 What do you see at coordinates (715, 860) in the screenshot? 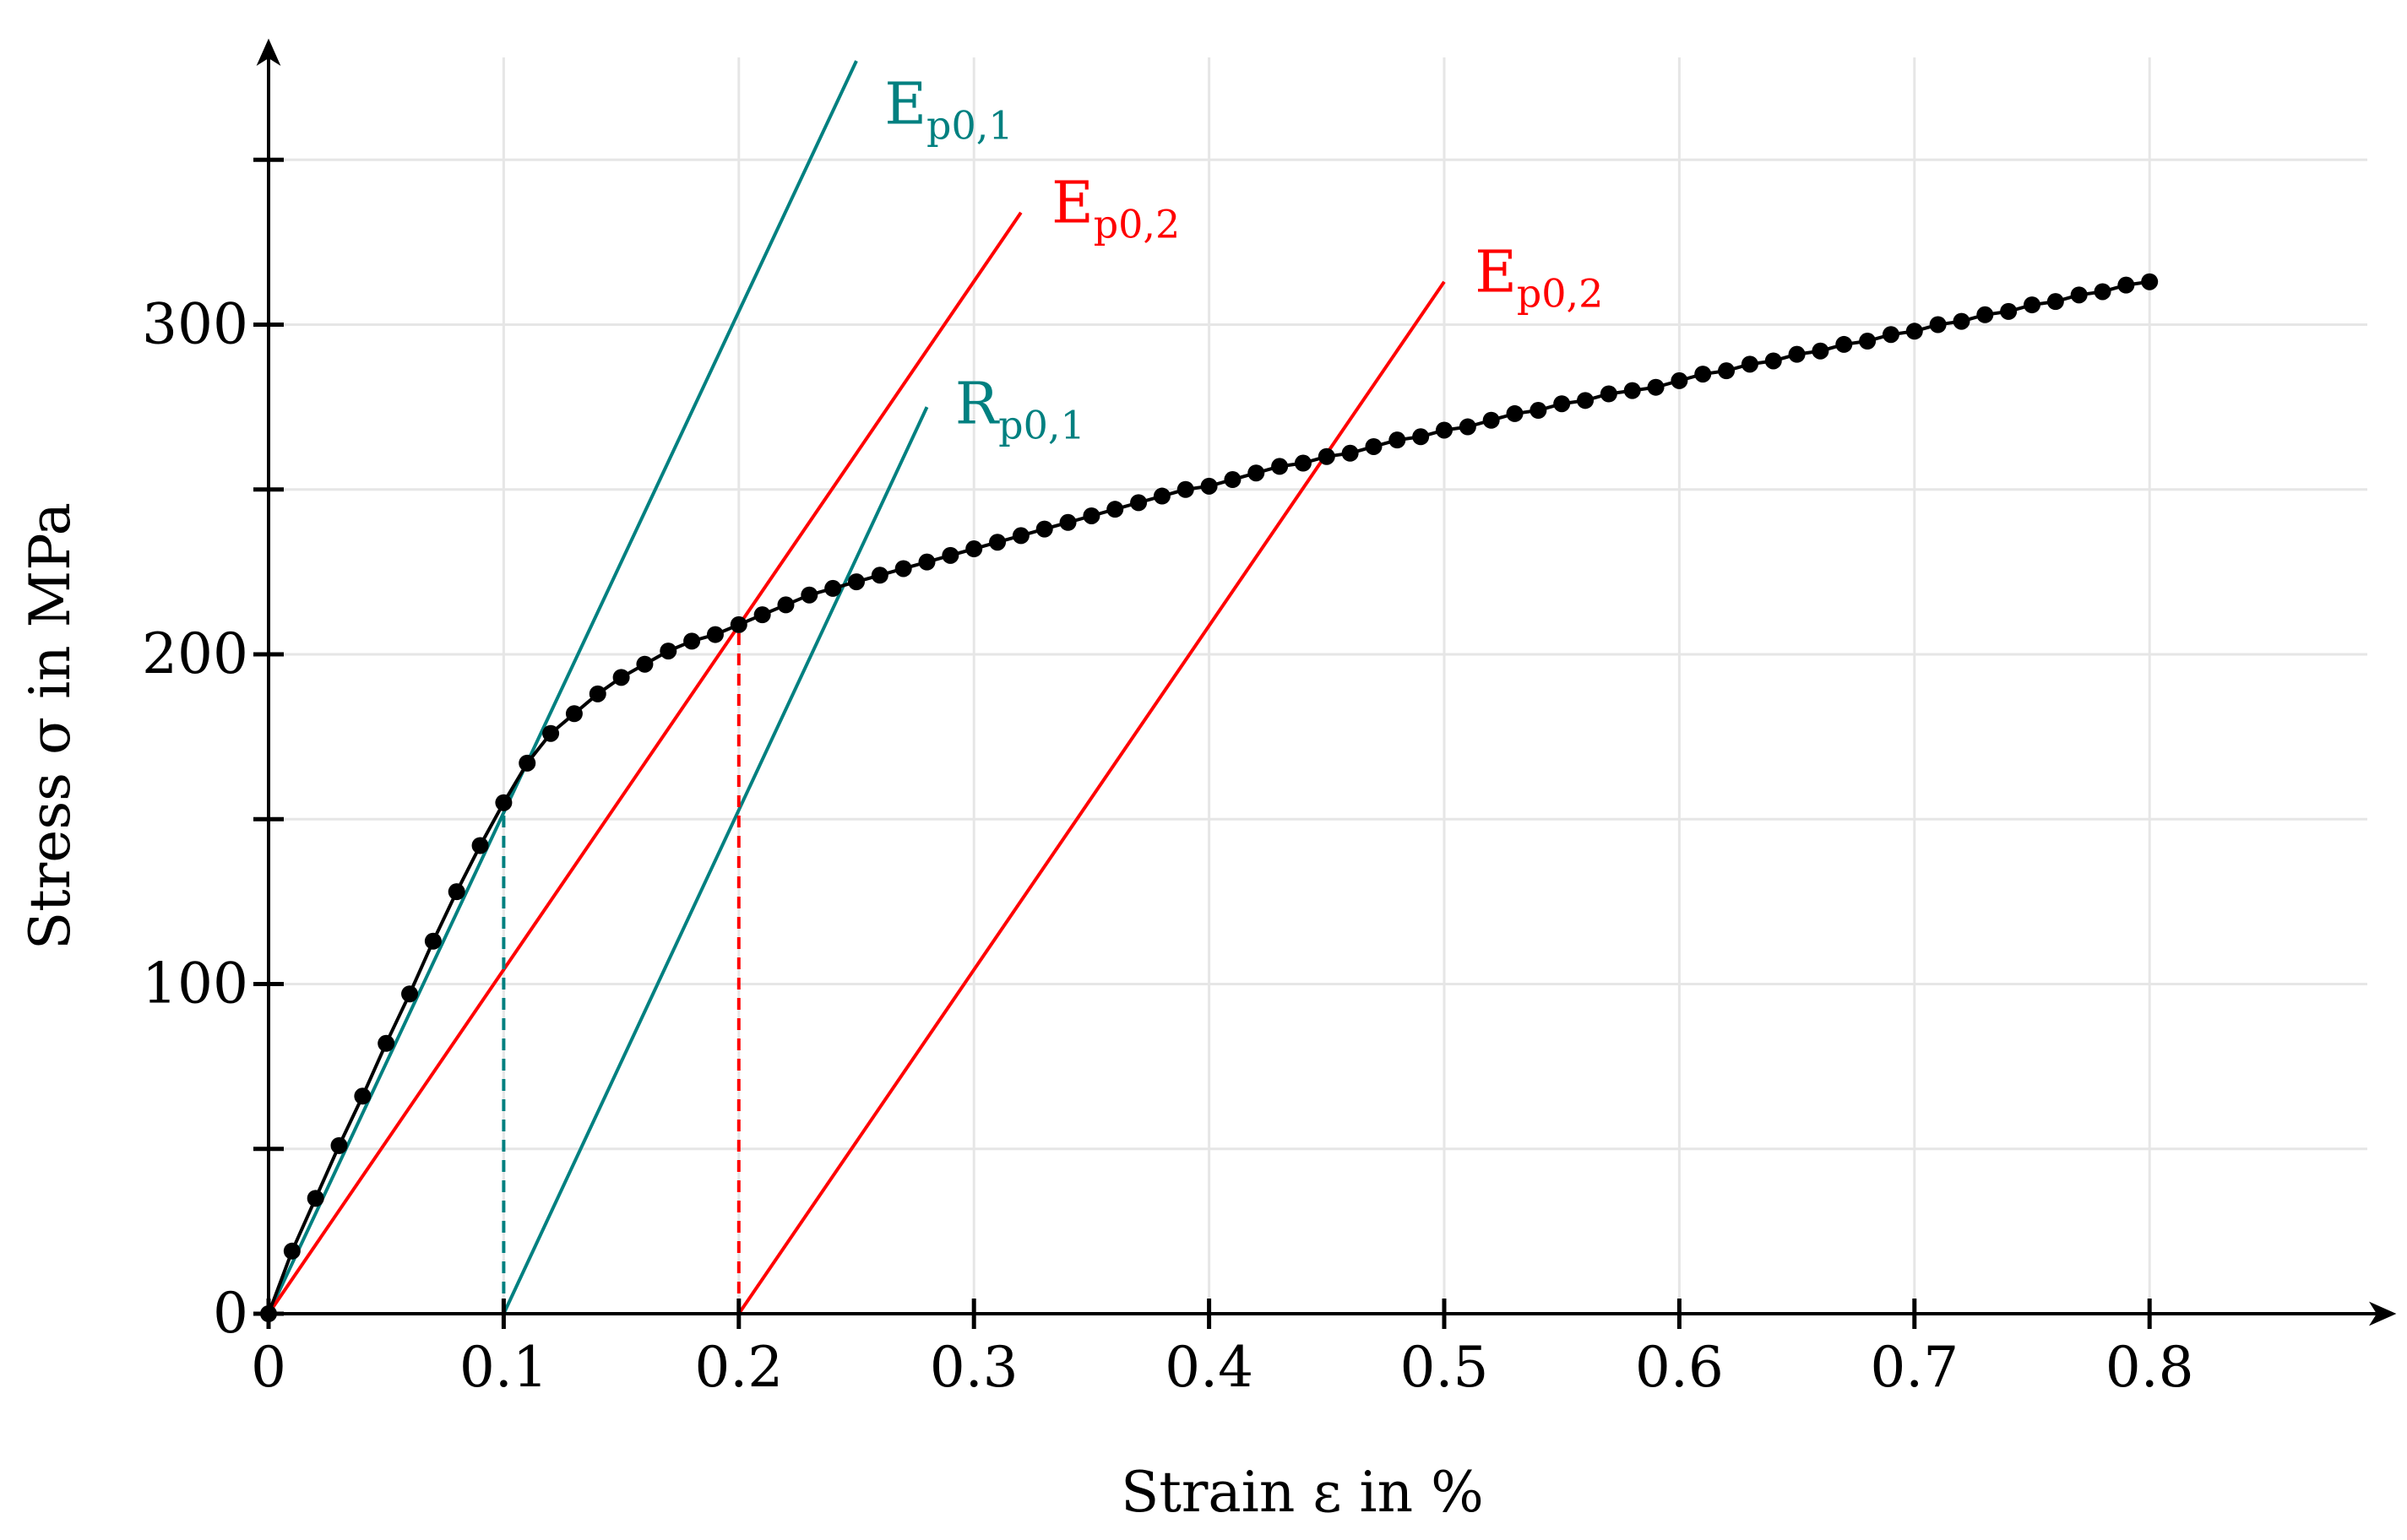
I see `modulus-line` at bounding box center [715, 860].